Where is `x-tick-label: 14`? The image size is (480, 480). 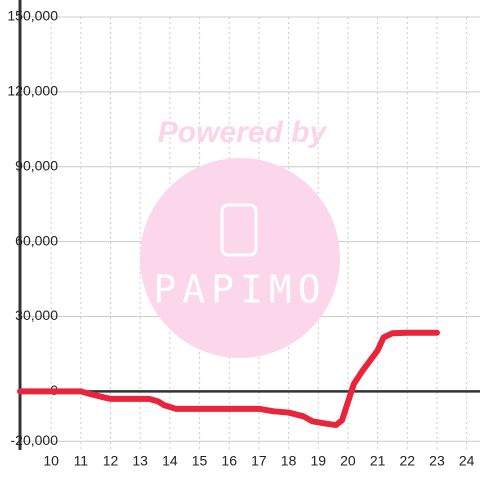 x-tick-label: 14 is located at coordinates (170, 461).